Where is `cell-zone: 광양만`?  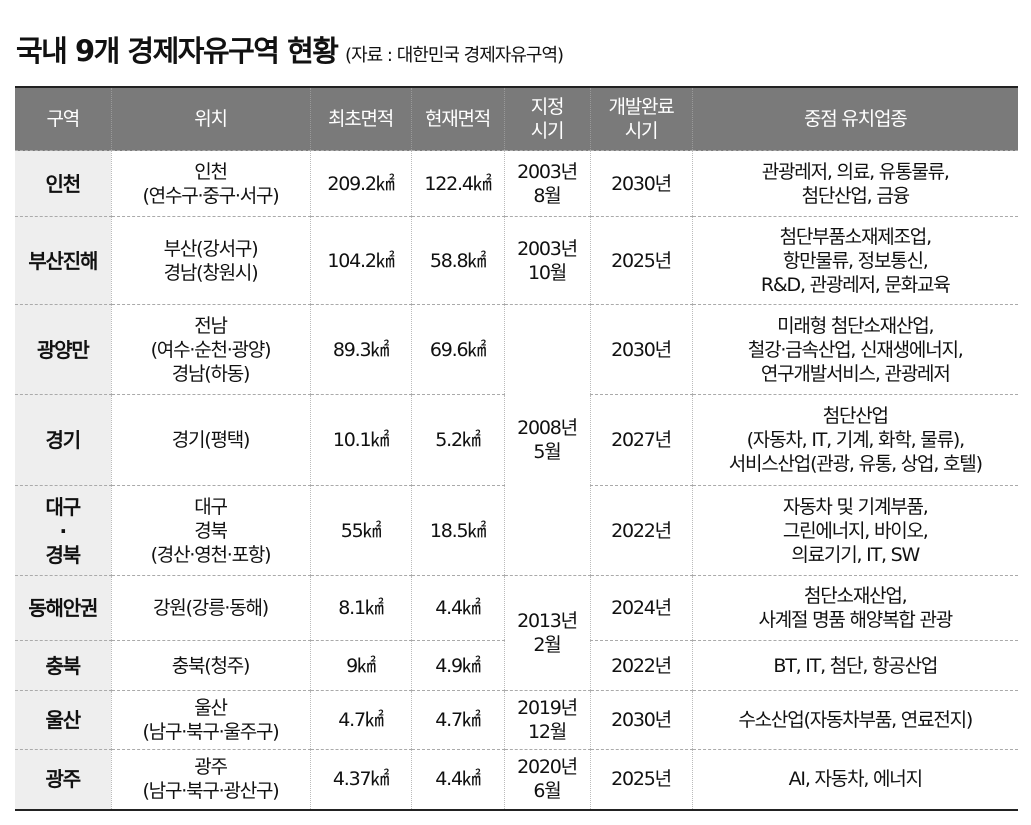 cell-zone: 광양만 is located at coordinates (63, 349).